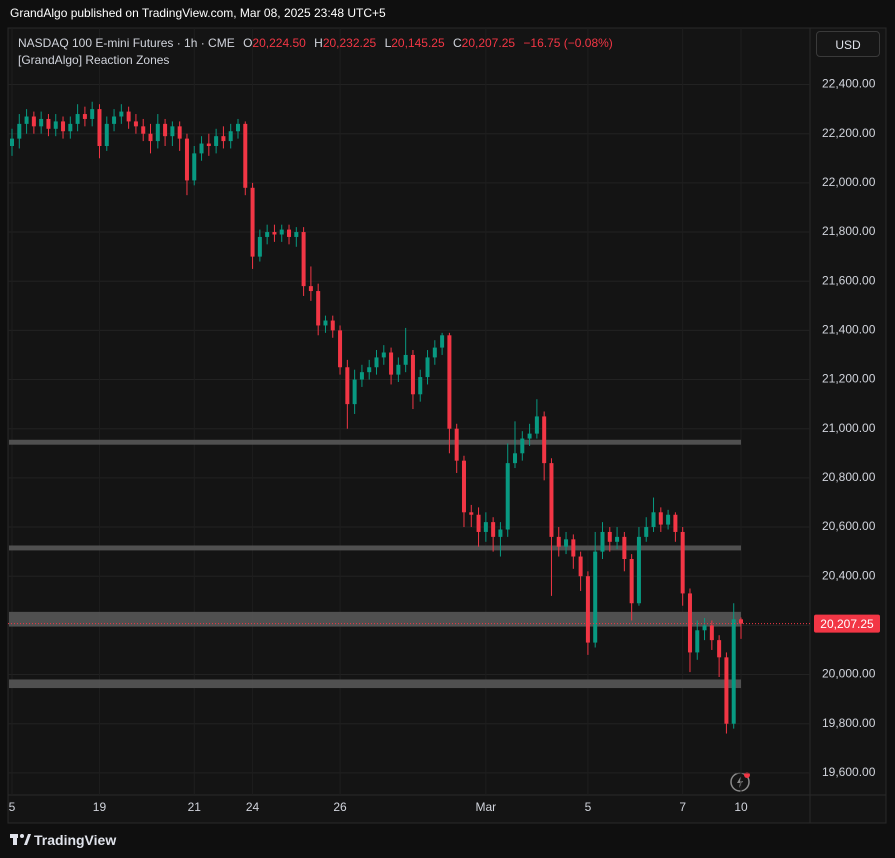  Describe the element at coordinates (418, 43) in the screenshot. I see `ohlc-value: 20,145.25` at that location.